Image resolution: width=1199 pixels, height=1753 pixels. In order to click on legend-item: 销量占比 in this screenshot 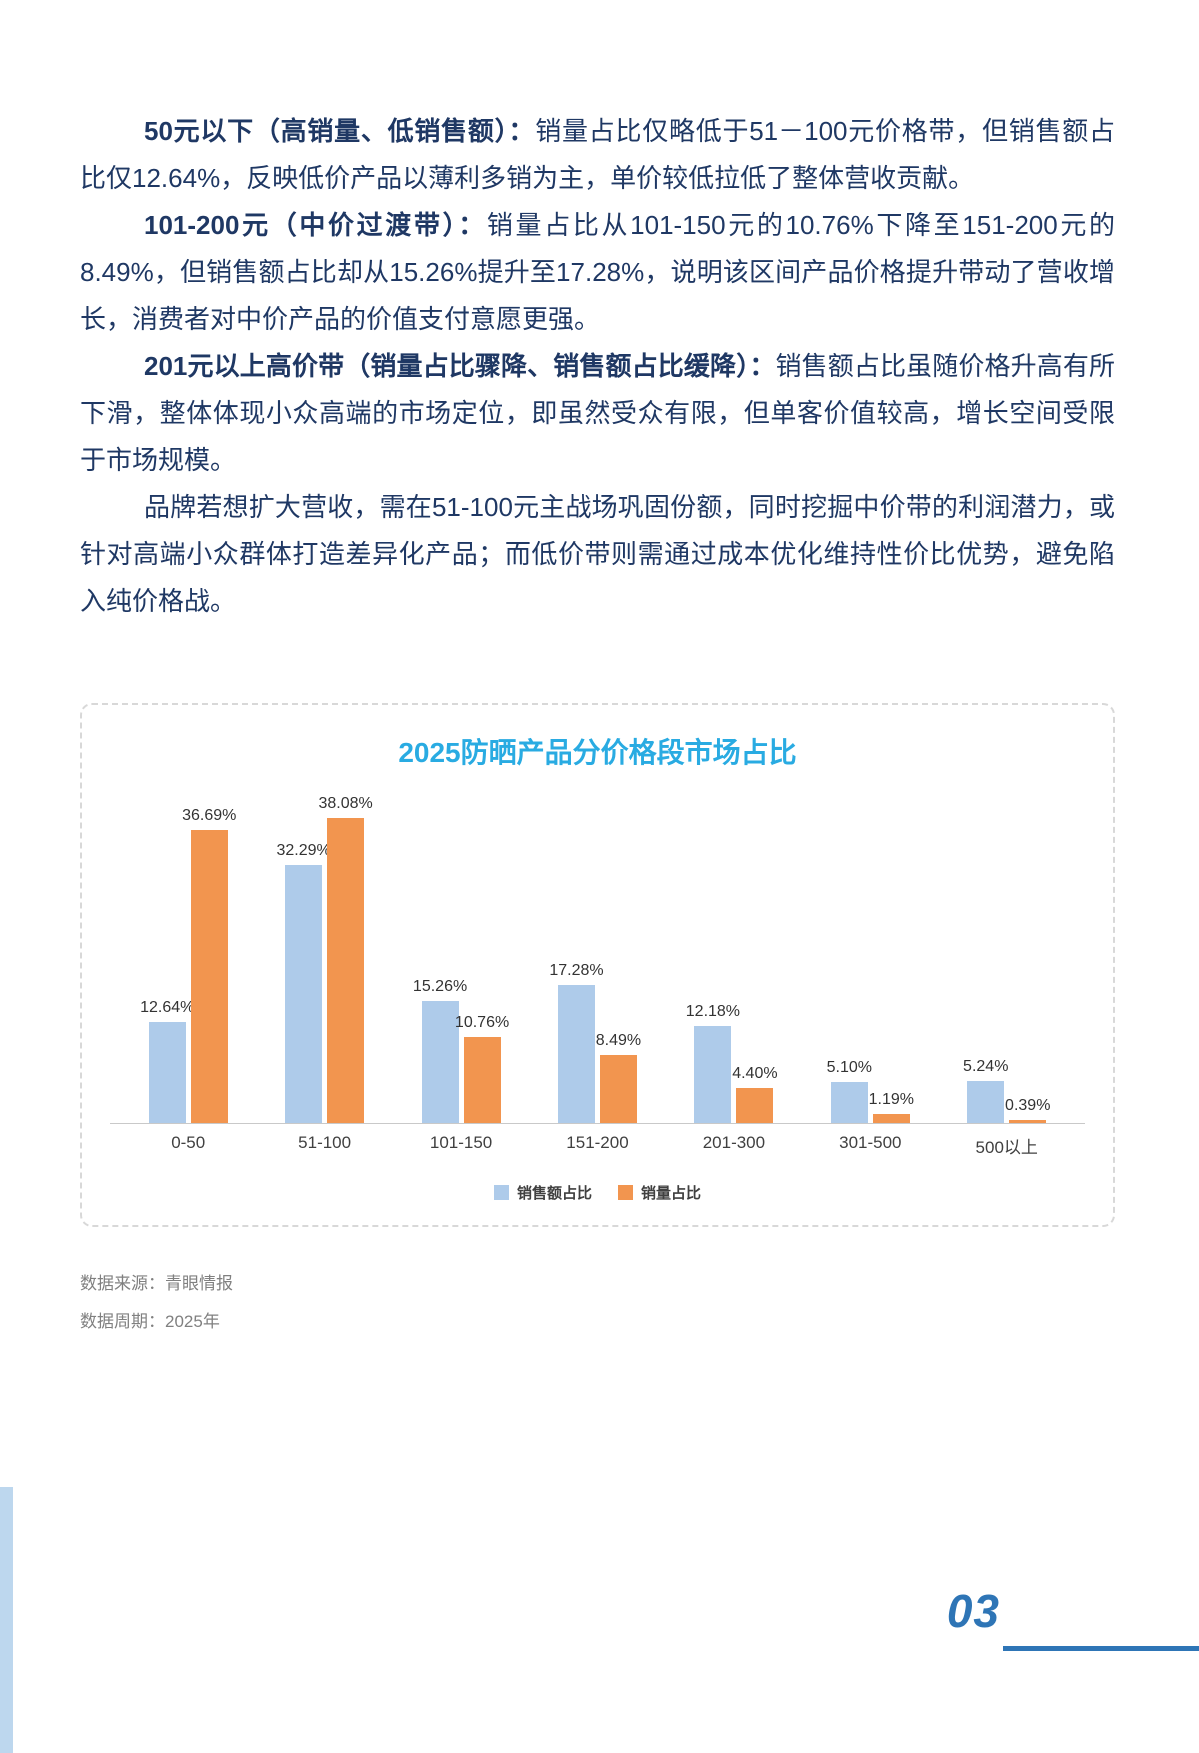, I will do `click(659, 1192)`.